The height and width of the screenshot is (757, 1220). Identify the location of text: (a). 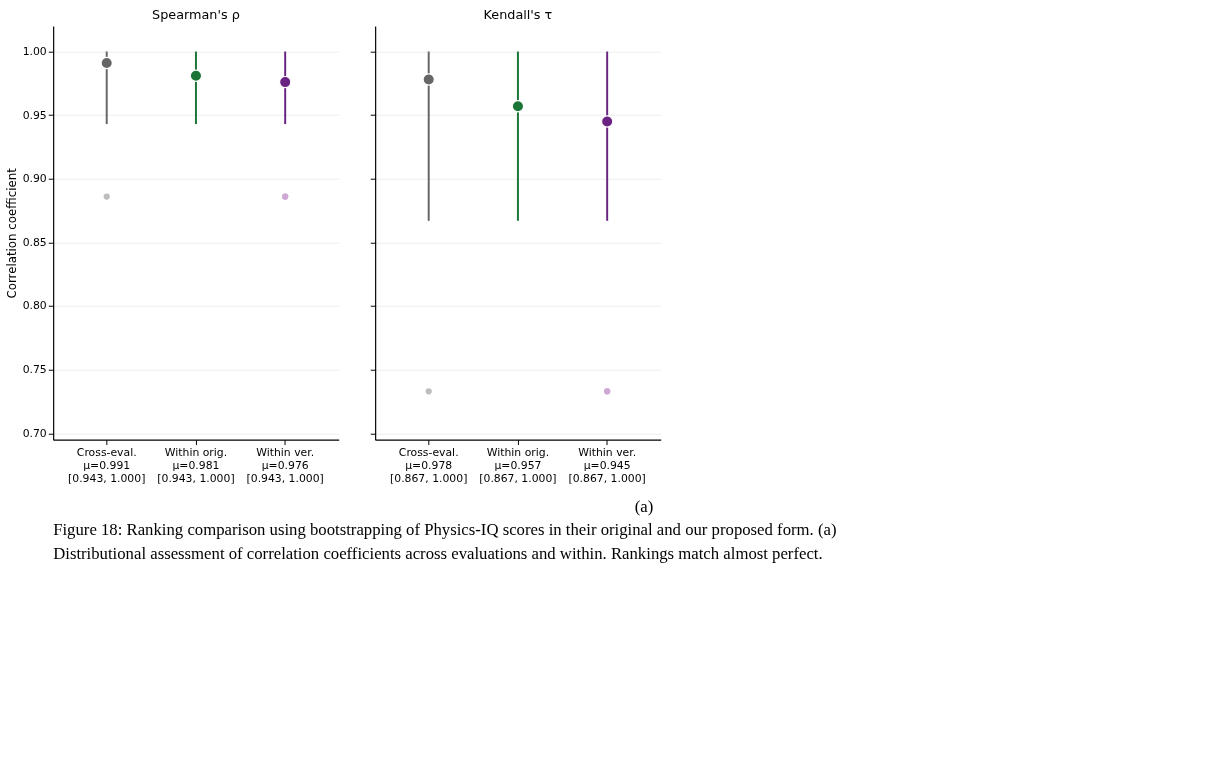
(644, 506).